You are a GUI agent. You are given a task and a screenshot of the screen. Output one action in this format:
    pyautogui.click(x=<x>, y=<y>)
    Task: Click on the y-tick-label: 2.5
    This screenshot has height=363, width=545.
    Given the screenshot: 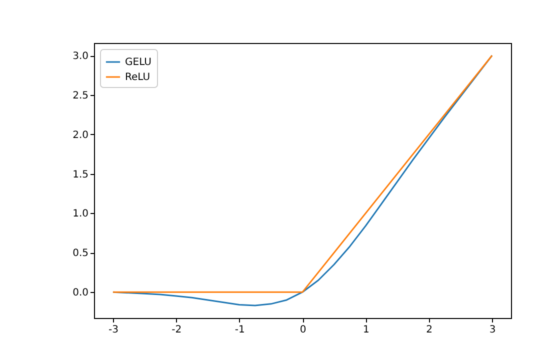 What is the action you would take?
    pyautogui.click(x=80, y=96)
    